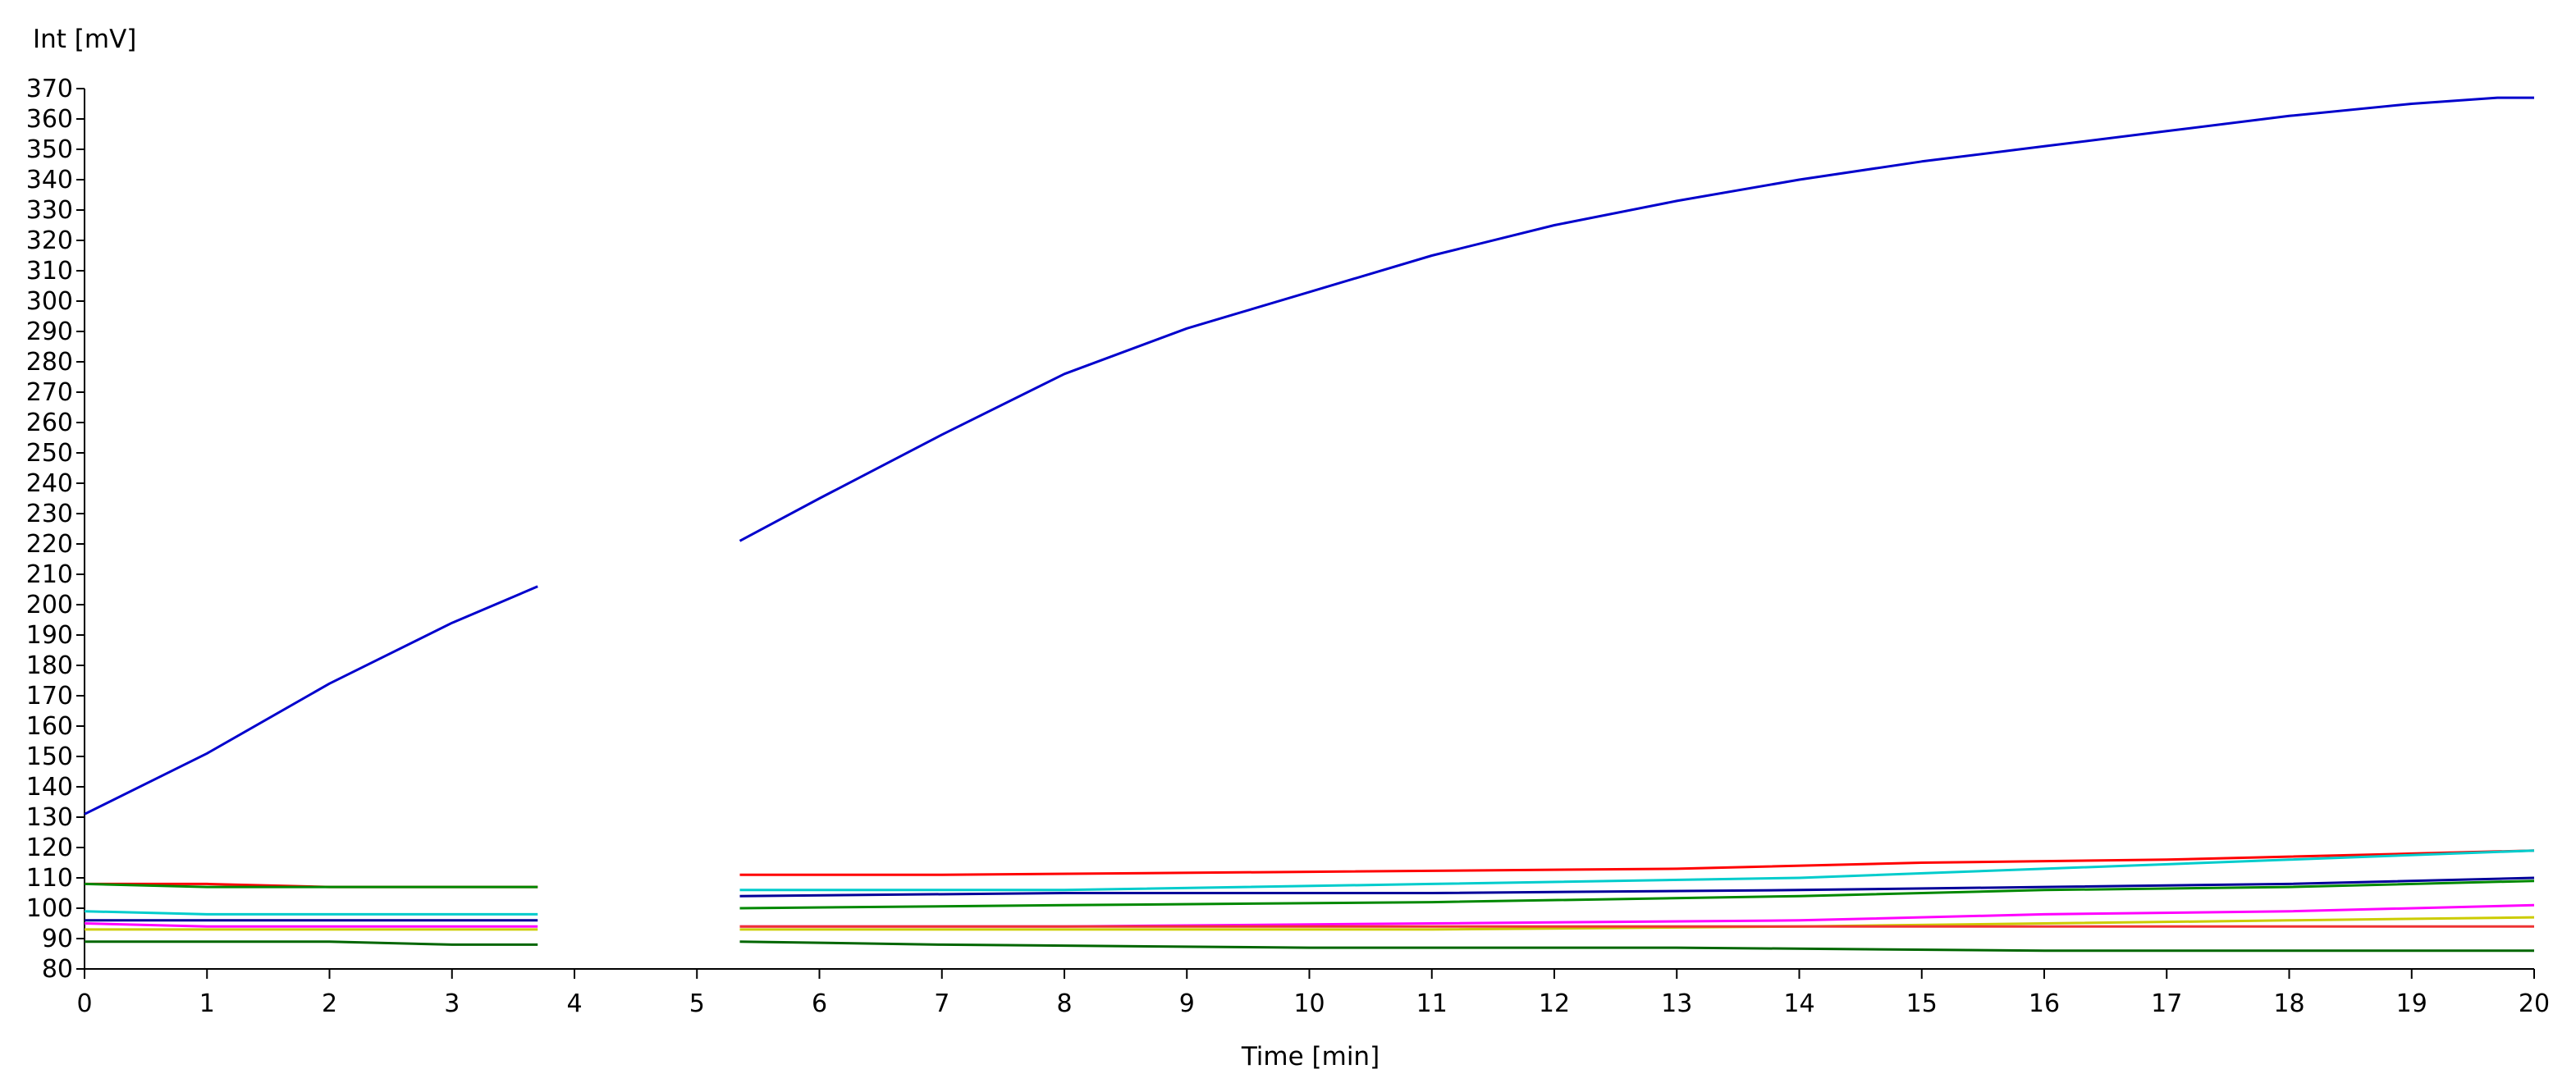 This screenshot has height=1092, width=2576. What do you see at coordinates (697, 1004) in the screenshot?
I see `x-tick-label: 5` at bounding box center [697, 1004].